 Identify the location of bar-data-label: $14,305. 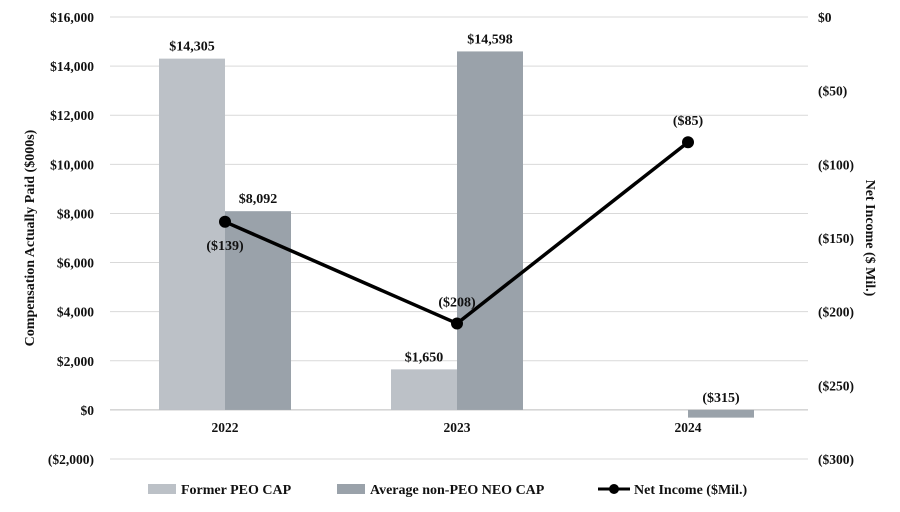
(192, 47).